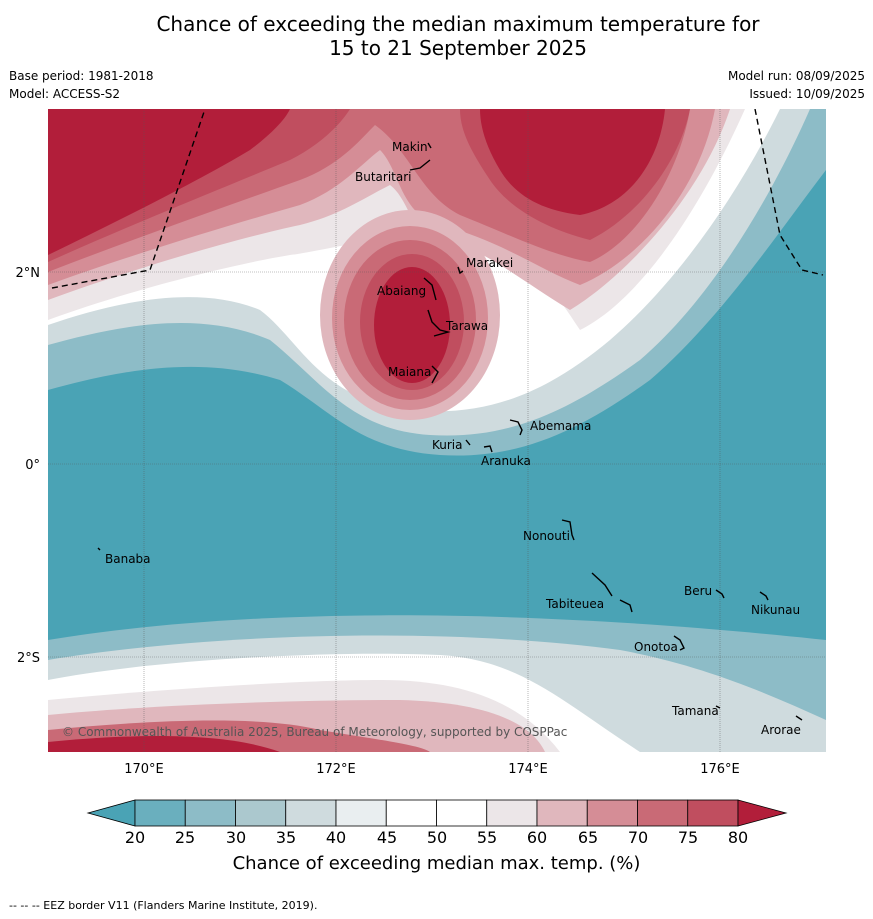  What do you see at coordinates (572, 162) in the screenshot?
I see `north-core-80b` at bounding box center [572, 162].